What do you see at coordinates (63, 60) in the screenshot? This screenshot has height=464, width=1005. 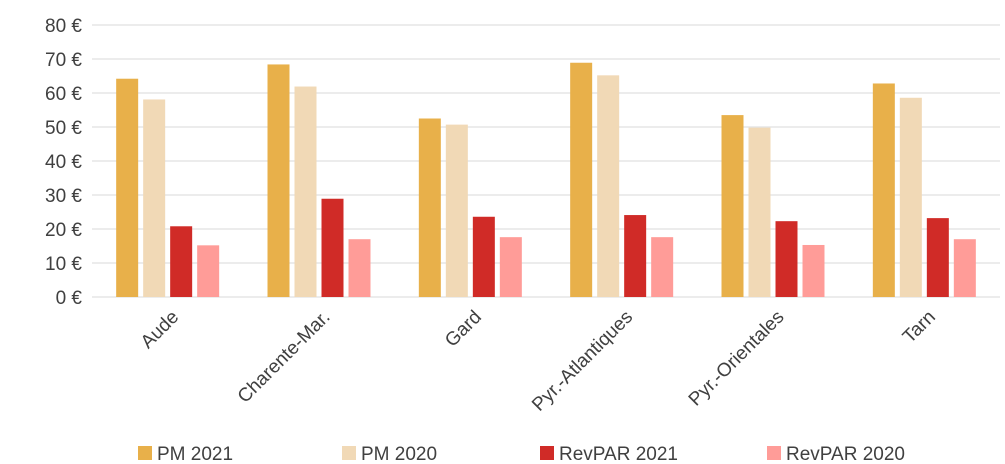 I see `y-tick-label: 70 €` at bounding box center [63, 60].